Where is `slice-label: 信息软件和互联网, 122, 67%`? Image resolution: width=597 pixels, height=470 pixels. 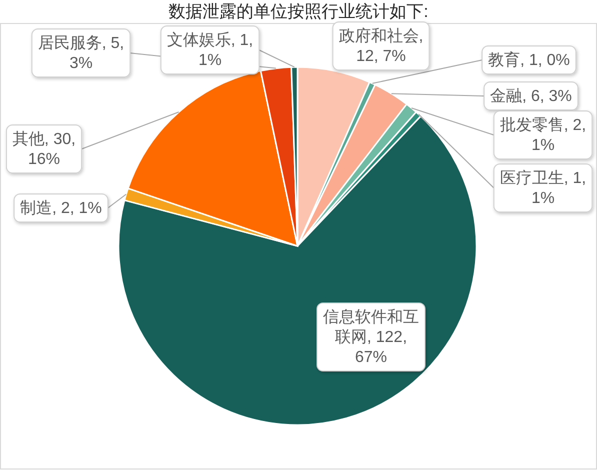
slice-label: 信息软件和互联网, 122, 67% is located at coordinates (371, 337).